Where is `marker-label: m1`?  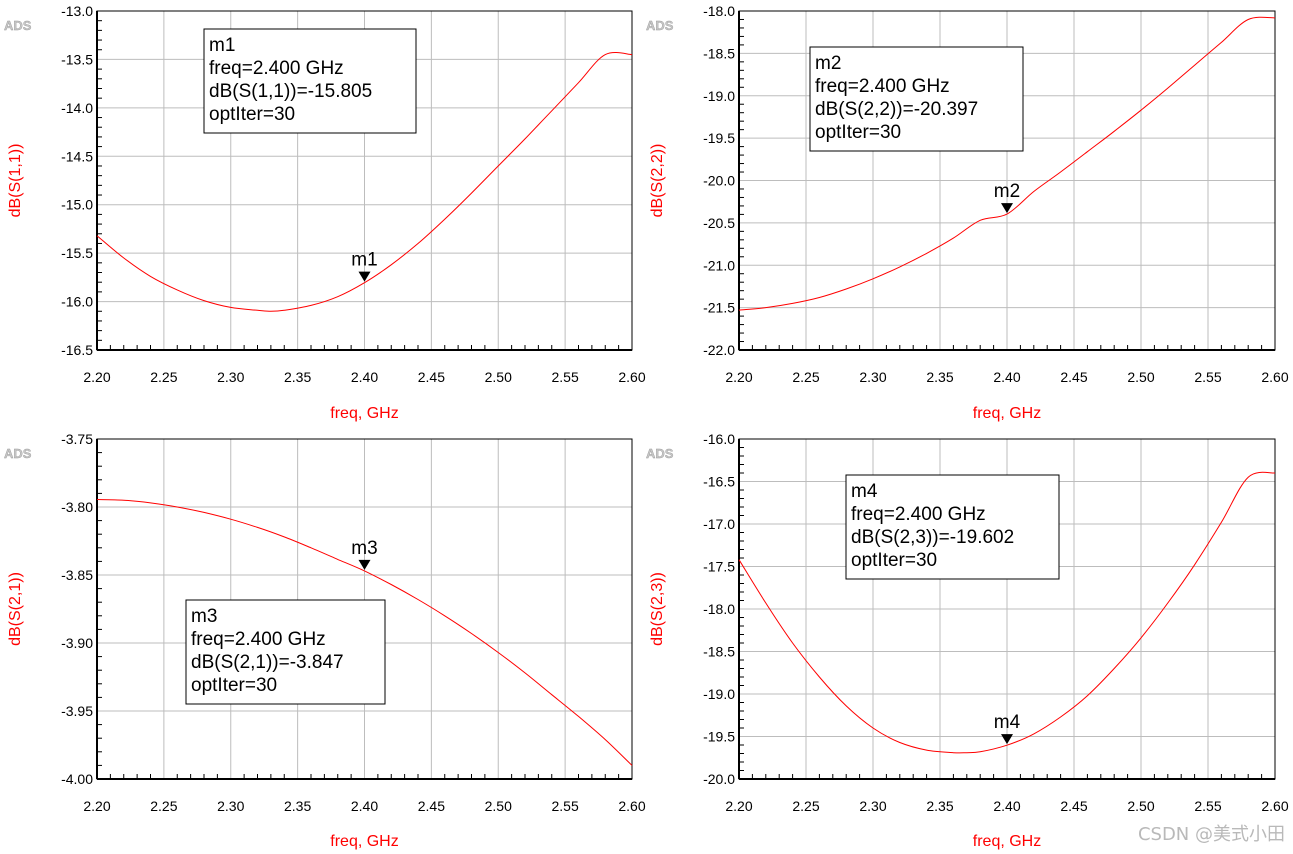 marker-label: m1 is located at coordinates (364, 260).